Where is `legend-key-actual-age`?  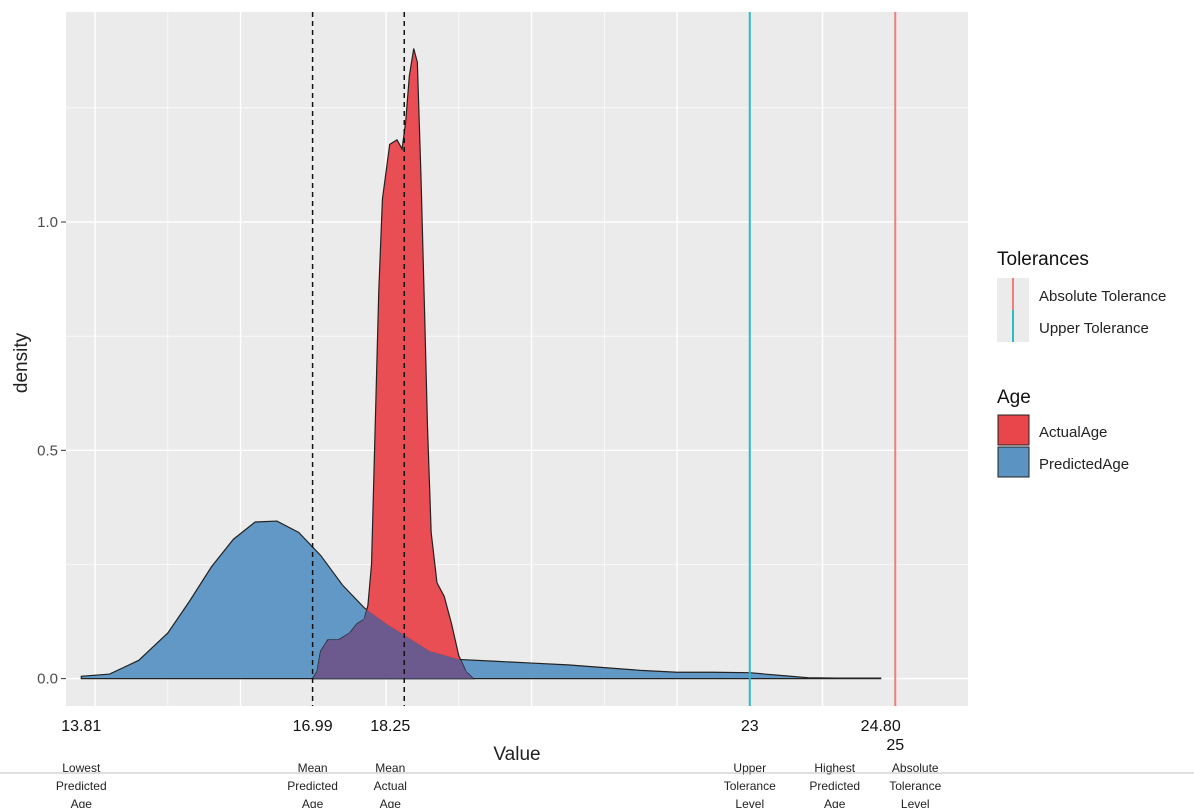
legend-key-actual-age is located at coordinates (1013, 430).